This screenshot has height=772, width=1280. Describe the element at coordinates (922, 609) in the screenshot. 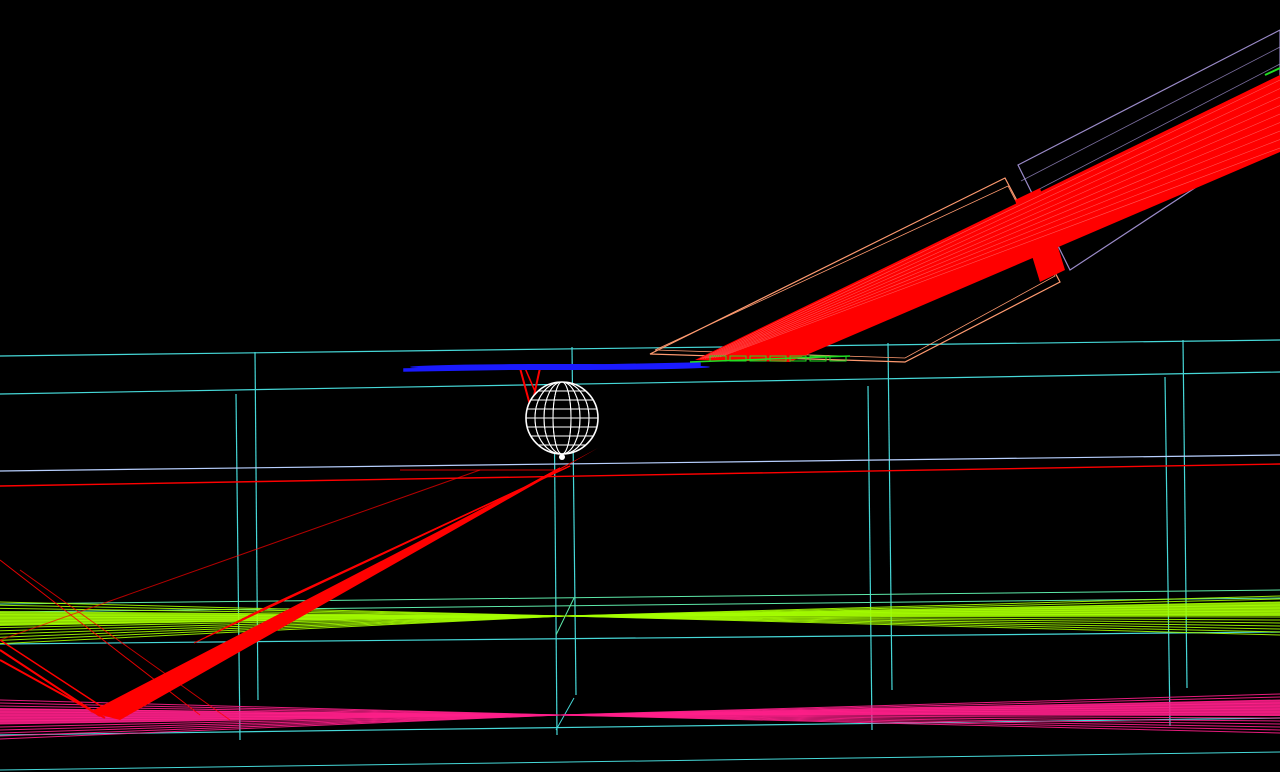

I see `green-core-right` at that location.